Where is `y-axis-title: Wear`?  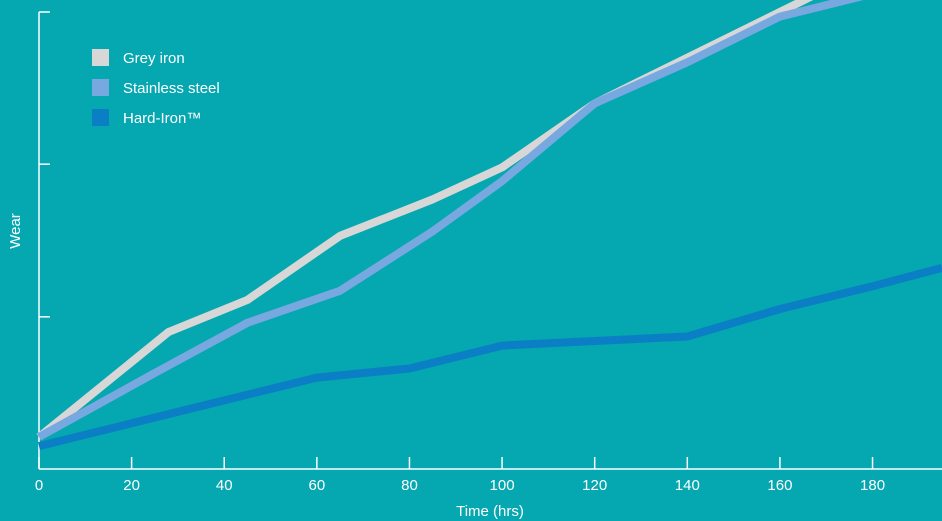
y-axis-title: Wear is located at coordinates (15, 231).